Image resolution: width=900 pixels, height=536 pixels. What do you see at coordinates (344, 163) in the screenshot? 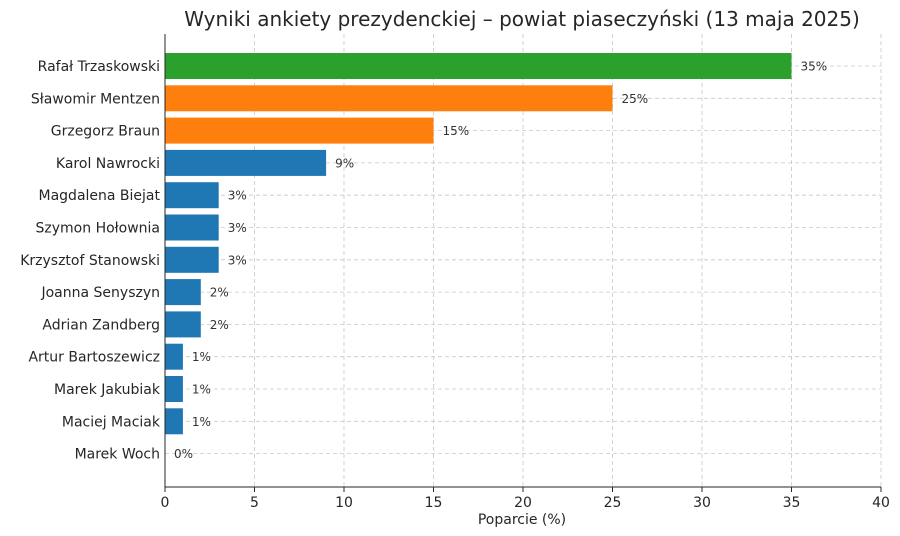
I see `data-label: 9%` at bounding box center [344, 163].